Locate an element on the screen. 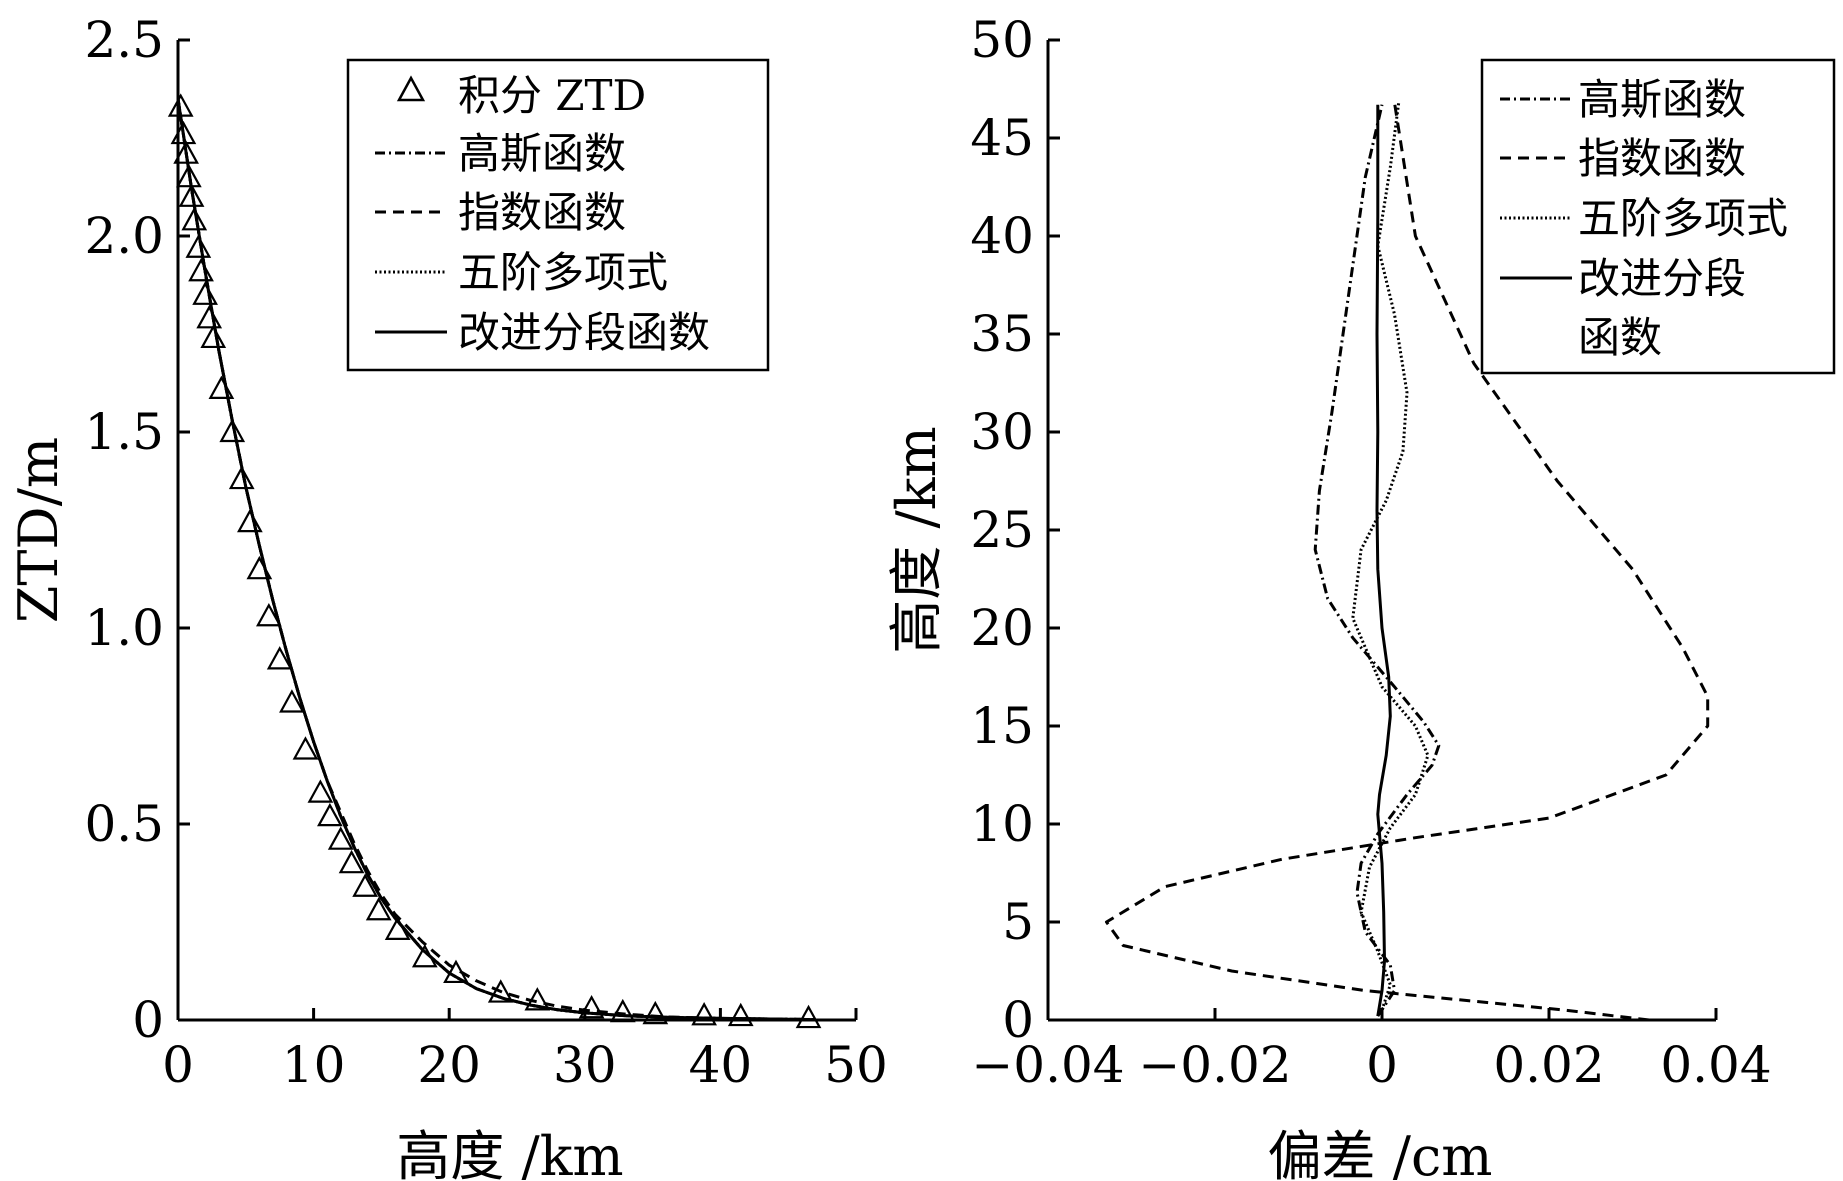 The height and width of the screenshot is (1181, 1843). triangle-marker-icon is located at coordinates (411, 88).